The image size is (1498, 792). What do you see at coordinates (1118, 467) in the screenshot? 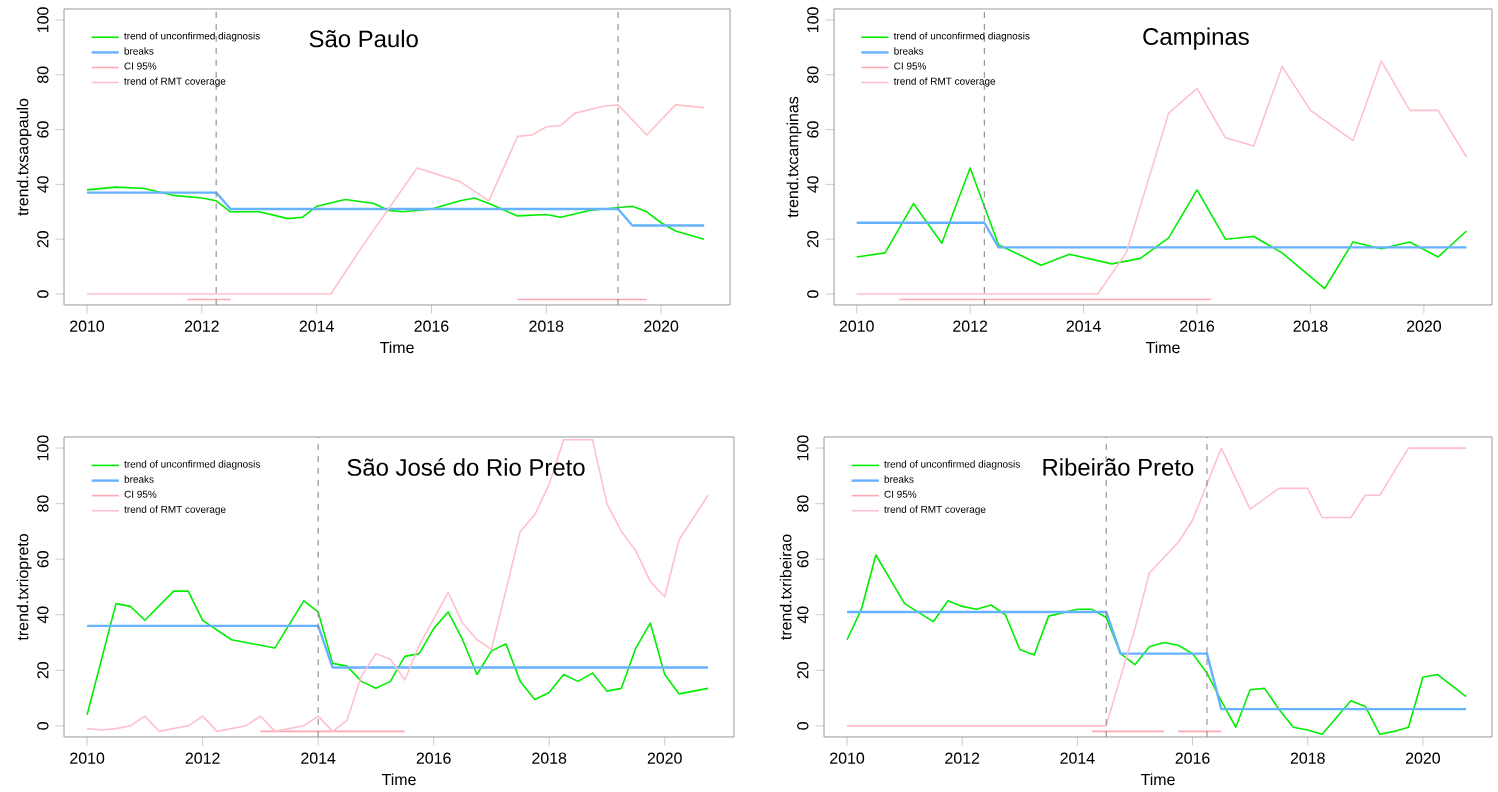
I see `text: Ribeirão Preto` at bounding box center [1118, 467].